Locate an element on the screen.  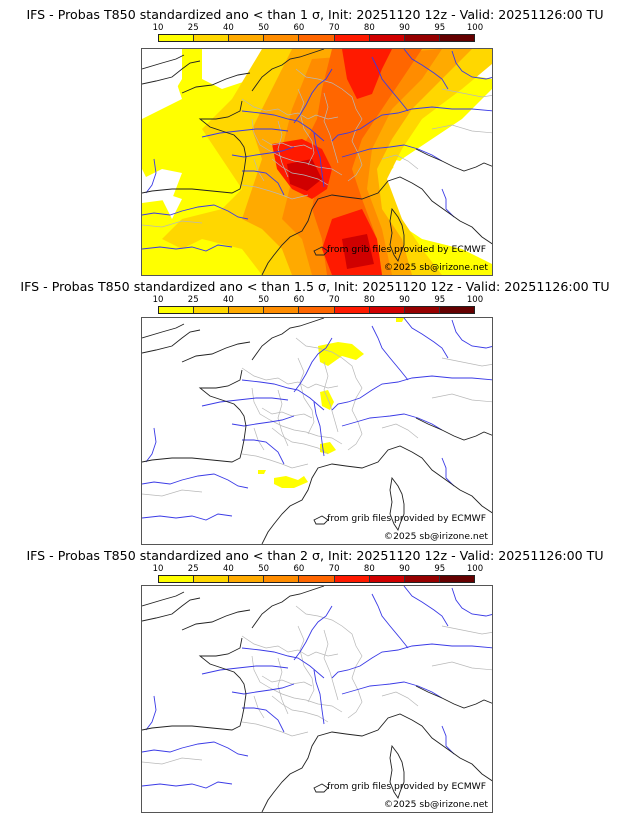
rivers is located at coordinates (317, 687).